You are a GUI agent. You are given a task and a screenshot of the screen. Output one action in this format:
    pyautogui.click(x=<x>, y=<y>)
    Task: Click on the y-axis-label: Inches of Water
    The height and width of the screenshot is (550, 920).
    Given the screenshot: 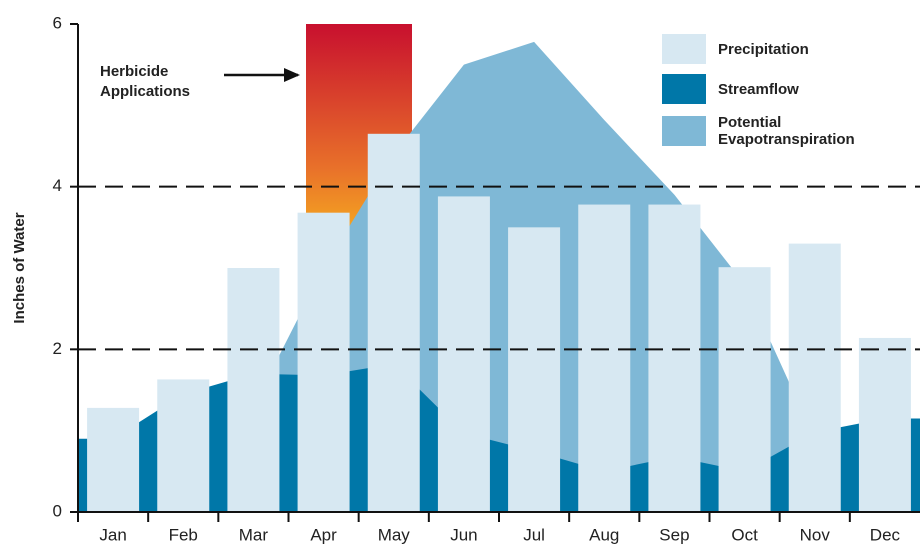 What is the action you would take?
    pyautogui.click(x=19, y=267)
    